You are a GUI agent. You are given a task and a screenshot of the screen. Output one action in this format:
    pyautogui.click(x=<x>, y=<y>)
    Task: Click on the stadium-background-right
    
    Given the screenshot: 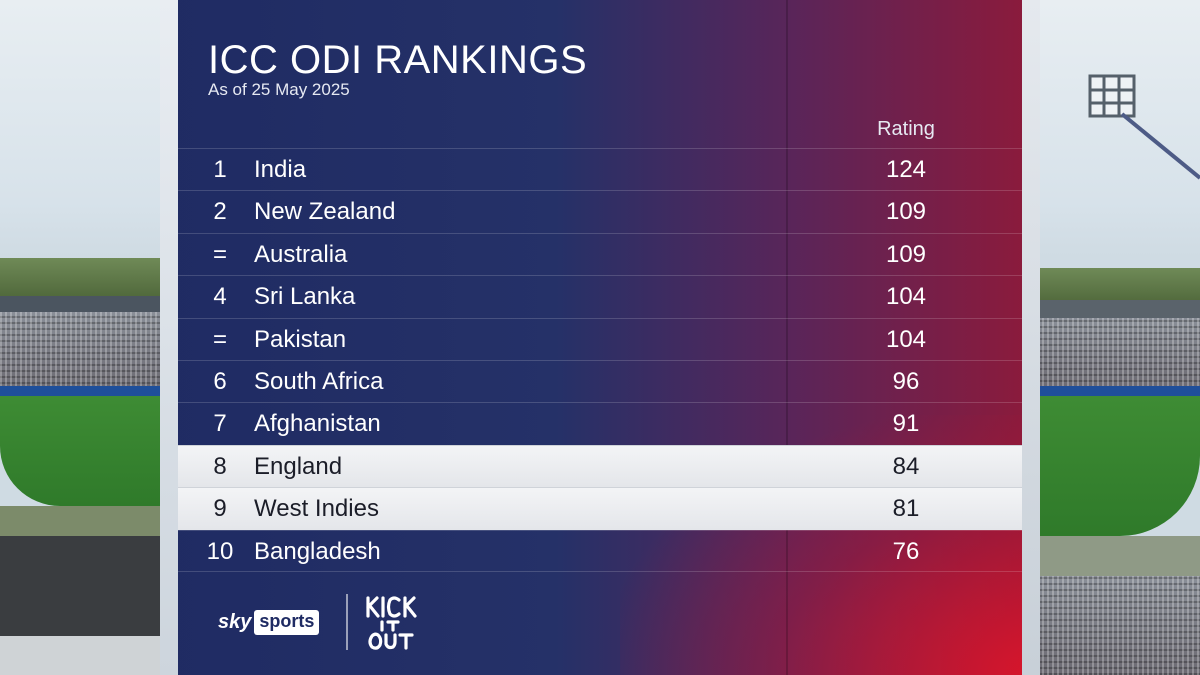 What is the action you would take?
    pyautogui.click(x=1111, y=337)
    